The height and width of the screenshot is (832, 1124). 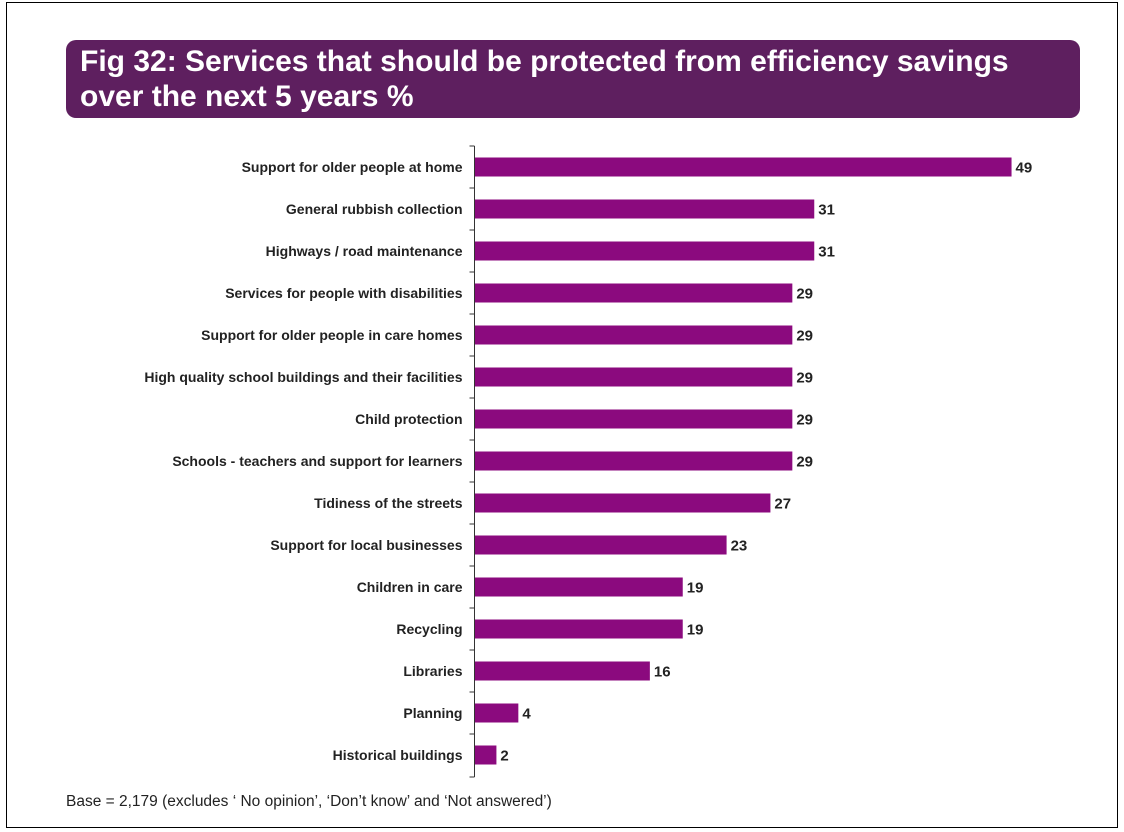 I want to click on category-label: Child protection, so click(x=408, y=419).